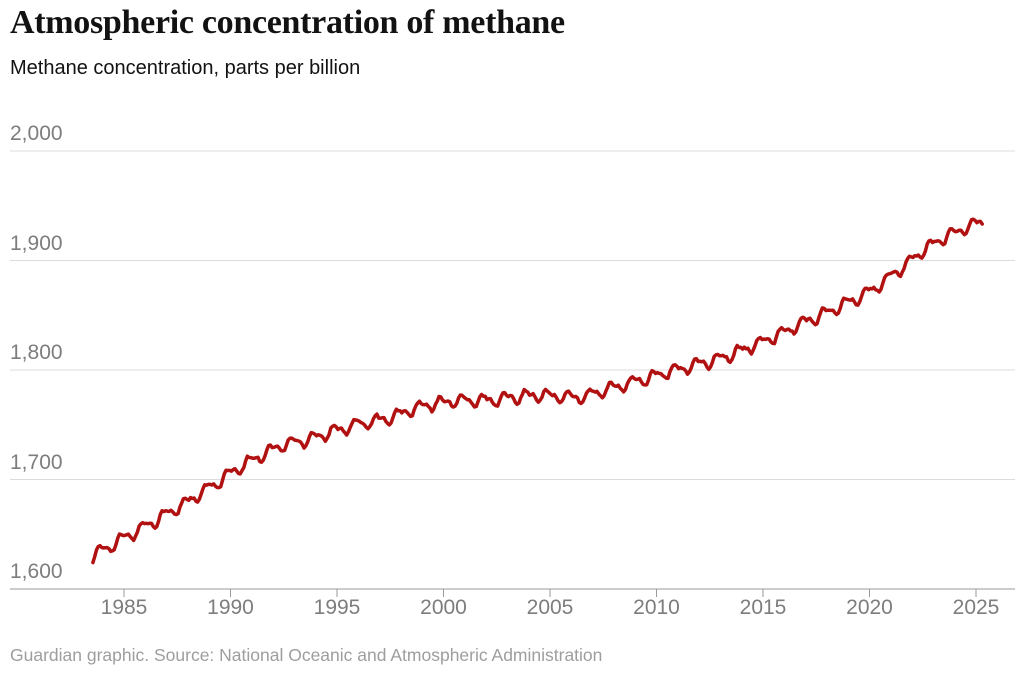 This screenshot has height=679, width=1024. What do you see at coordinates (550, 607) in the screenshot?
I see `x-axis-label: 2005` at bounding box center [550, 607].